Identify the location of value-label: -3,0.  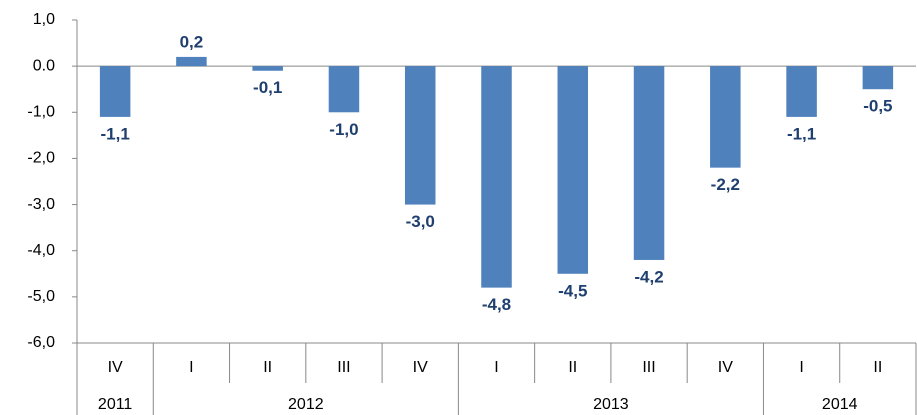
(420, 221).